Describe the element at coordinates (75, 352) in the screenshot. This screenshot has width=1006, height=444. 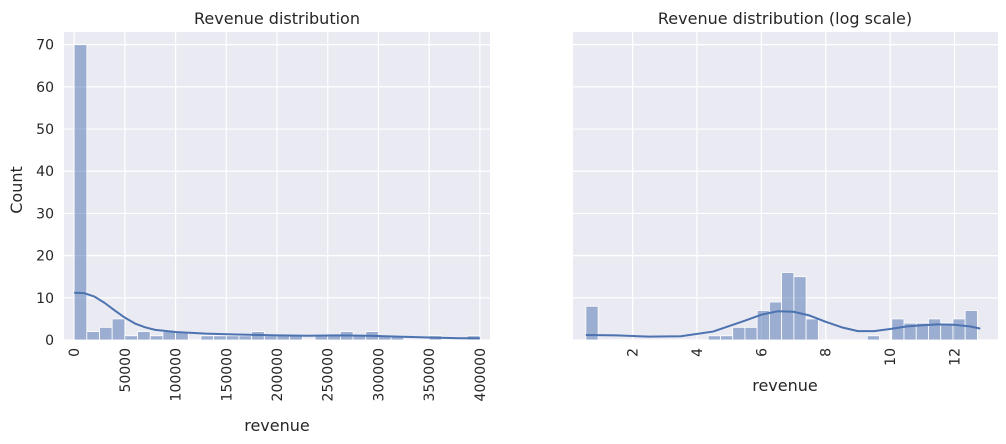
I see `x-tick-label: 0` at that location.